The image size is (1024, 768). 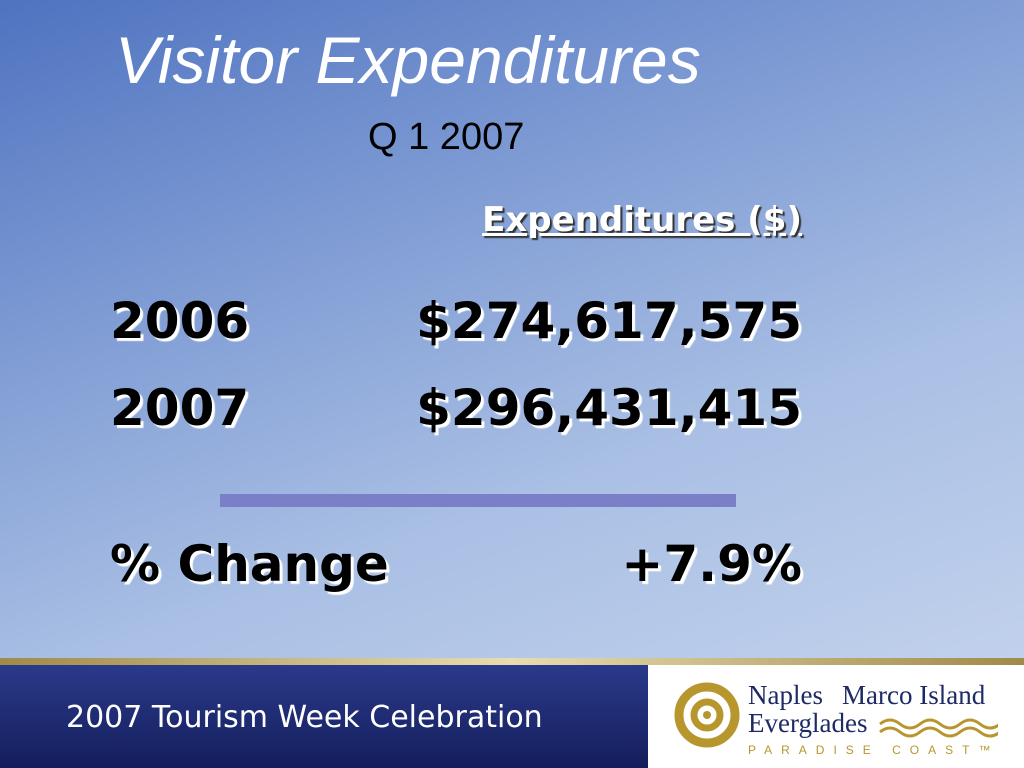 What do you see at coordinates (249, 564) in the screenshot?
I see `change-label: % Change` at bounding box center [249, 564].